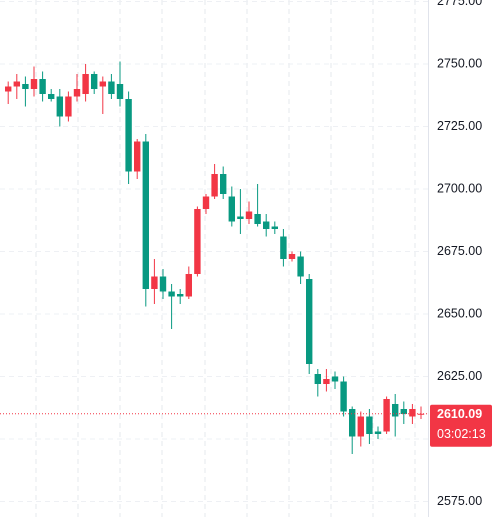 The width and height of the screenshot is (496, 517). Describe the element at coordinates (459, 414) in the screenshot. I see `last-price-label: 2610.09` at that location.